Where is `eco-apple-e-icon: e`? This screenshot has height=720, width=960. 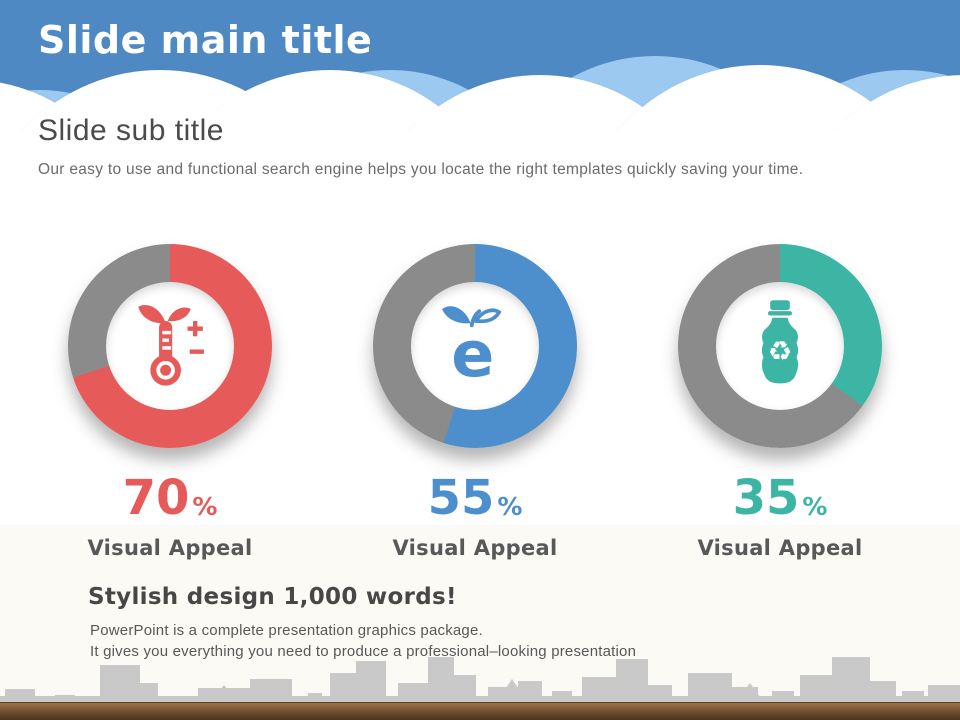 eco-apple-e-icon: e is located at coordinates (475, 346).